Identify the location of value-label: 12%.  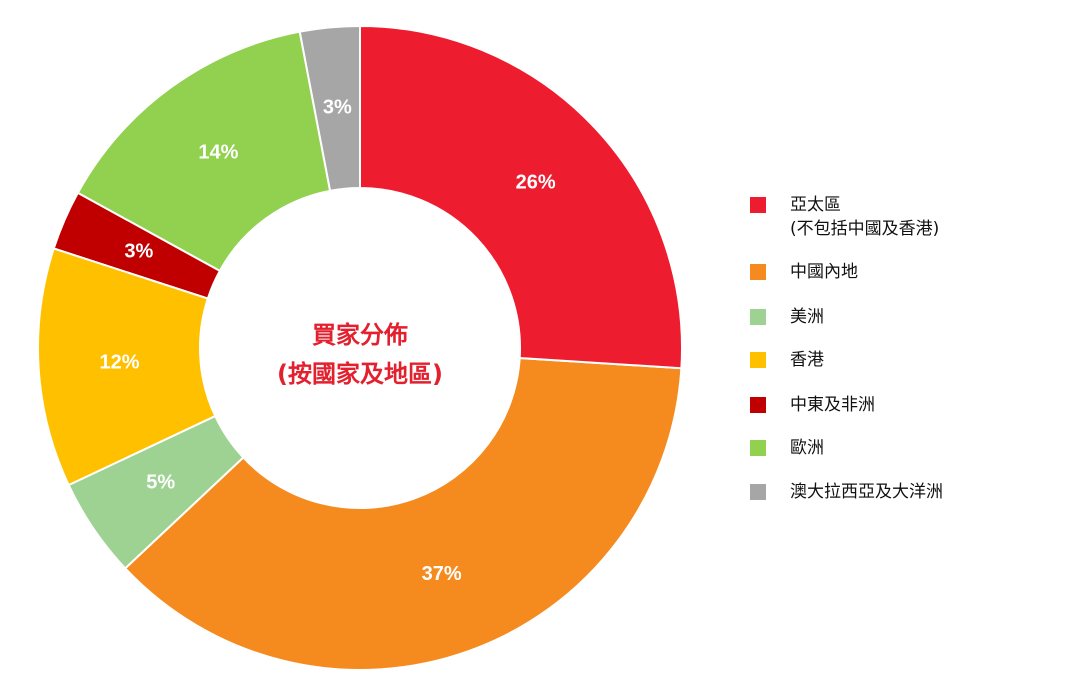
(119, 362).